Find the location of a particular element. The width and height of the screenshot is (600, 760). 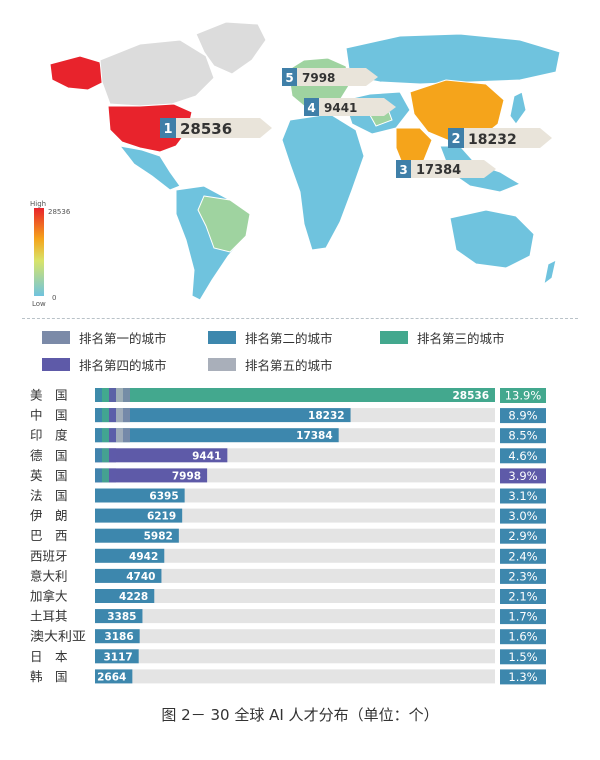

bar-row: 伊 朗 6219 3.0% is located at coordinates (288, 516).